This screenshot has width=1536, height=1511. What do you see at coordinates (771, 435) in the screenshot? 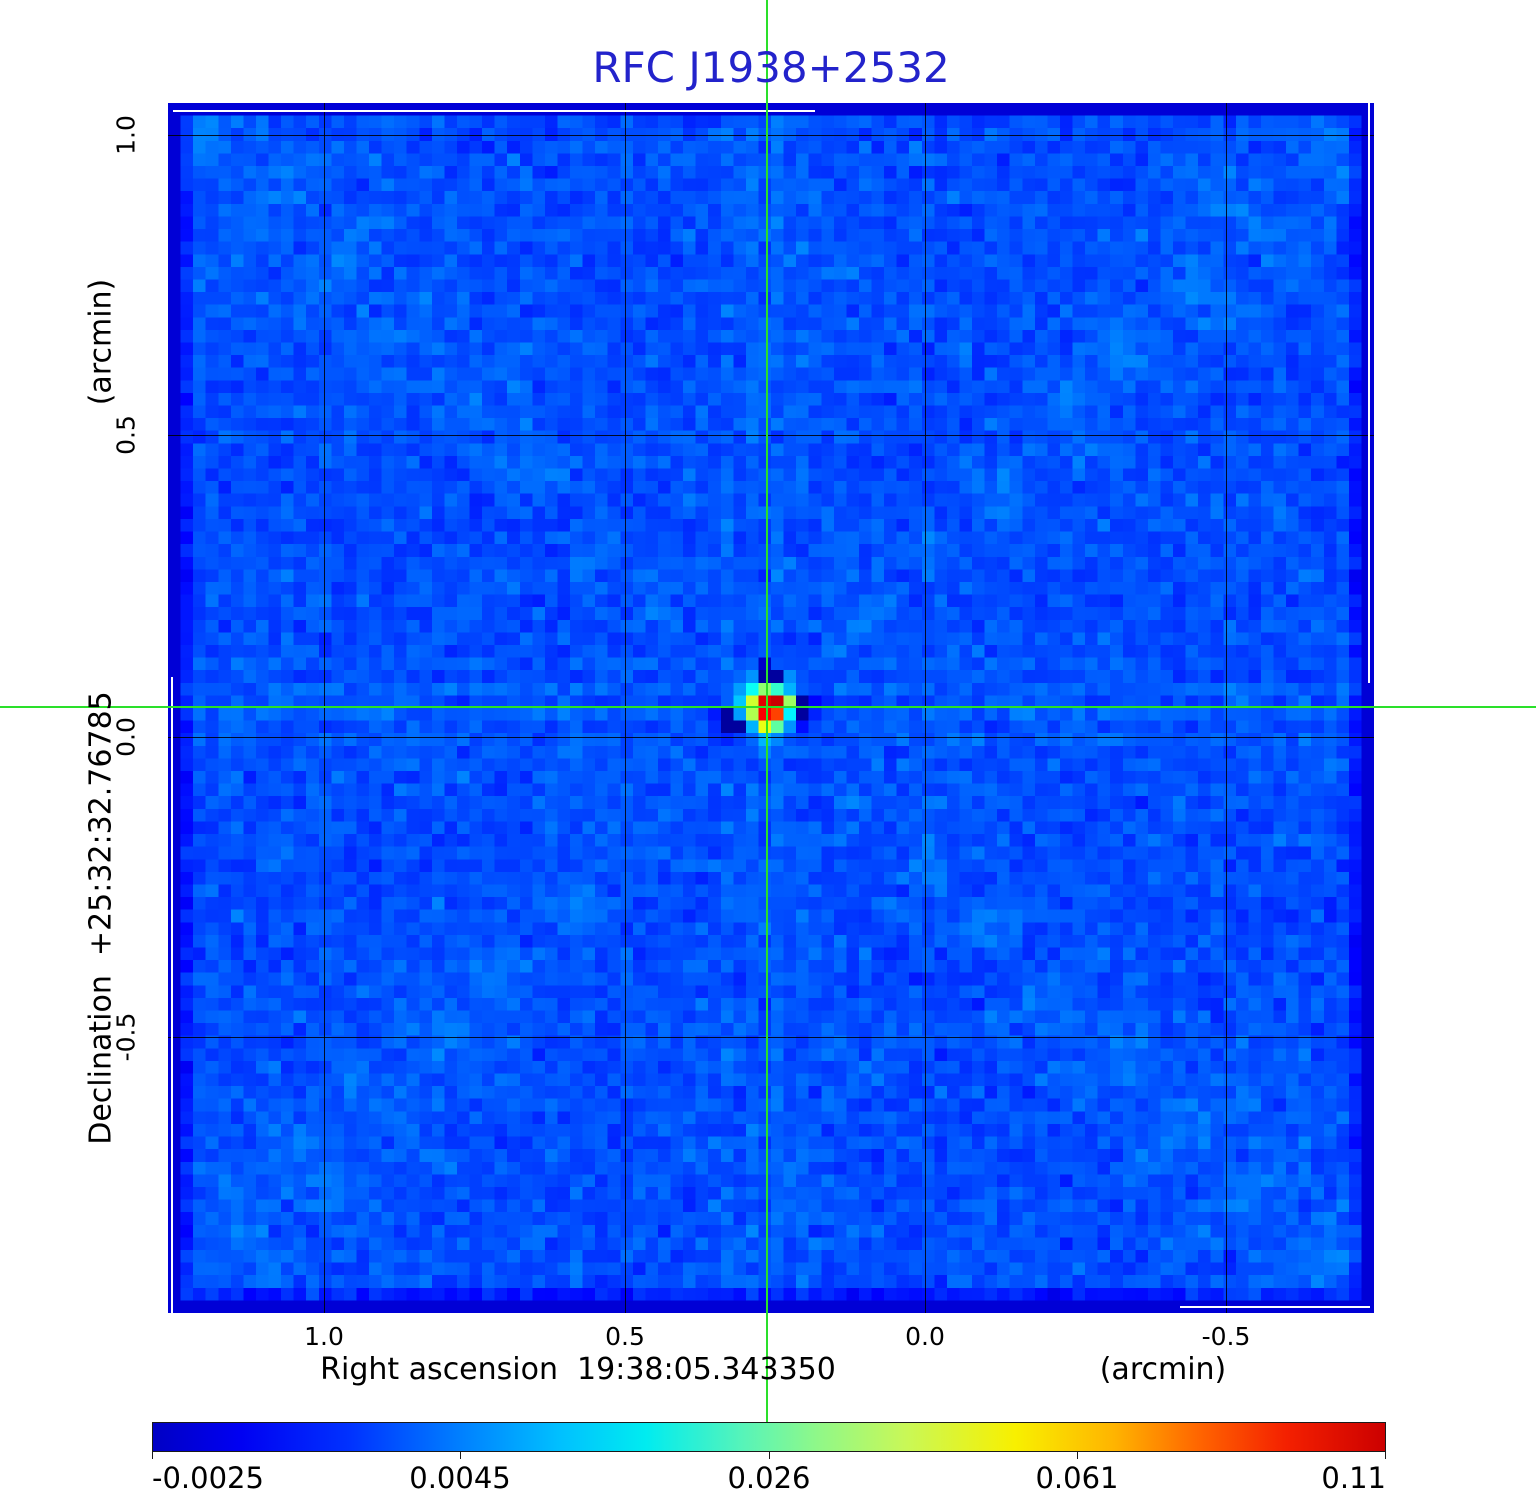
I see `grid-line-dec-0.5` at bounding box center [771, 435].